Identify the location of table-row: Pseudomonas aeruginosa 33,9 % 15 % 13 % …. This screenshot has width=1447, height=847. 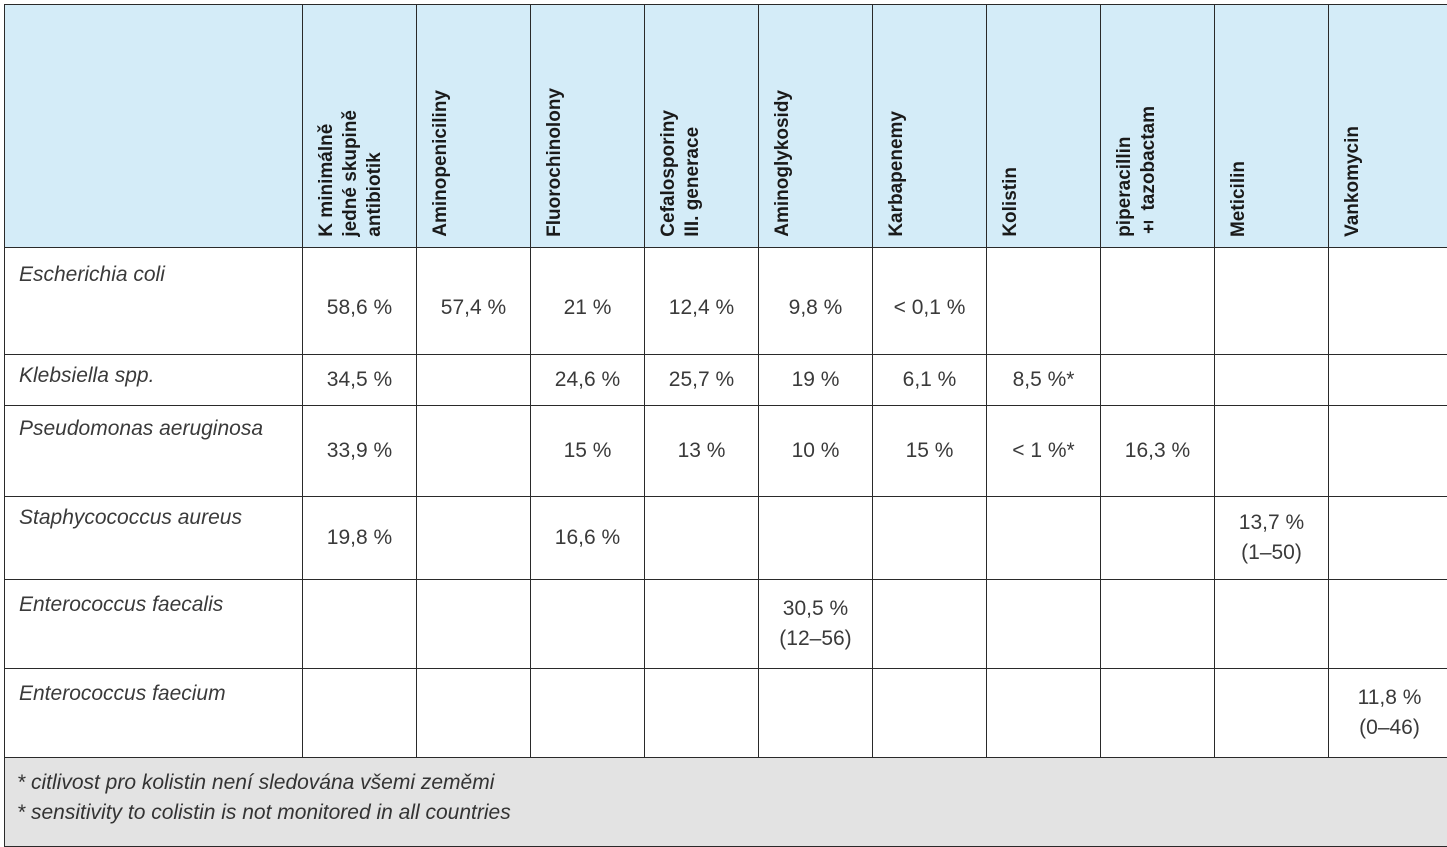
(726, 451).